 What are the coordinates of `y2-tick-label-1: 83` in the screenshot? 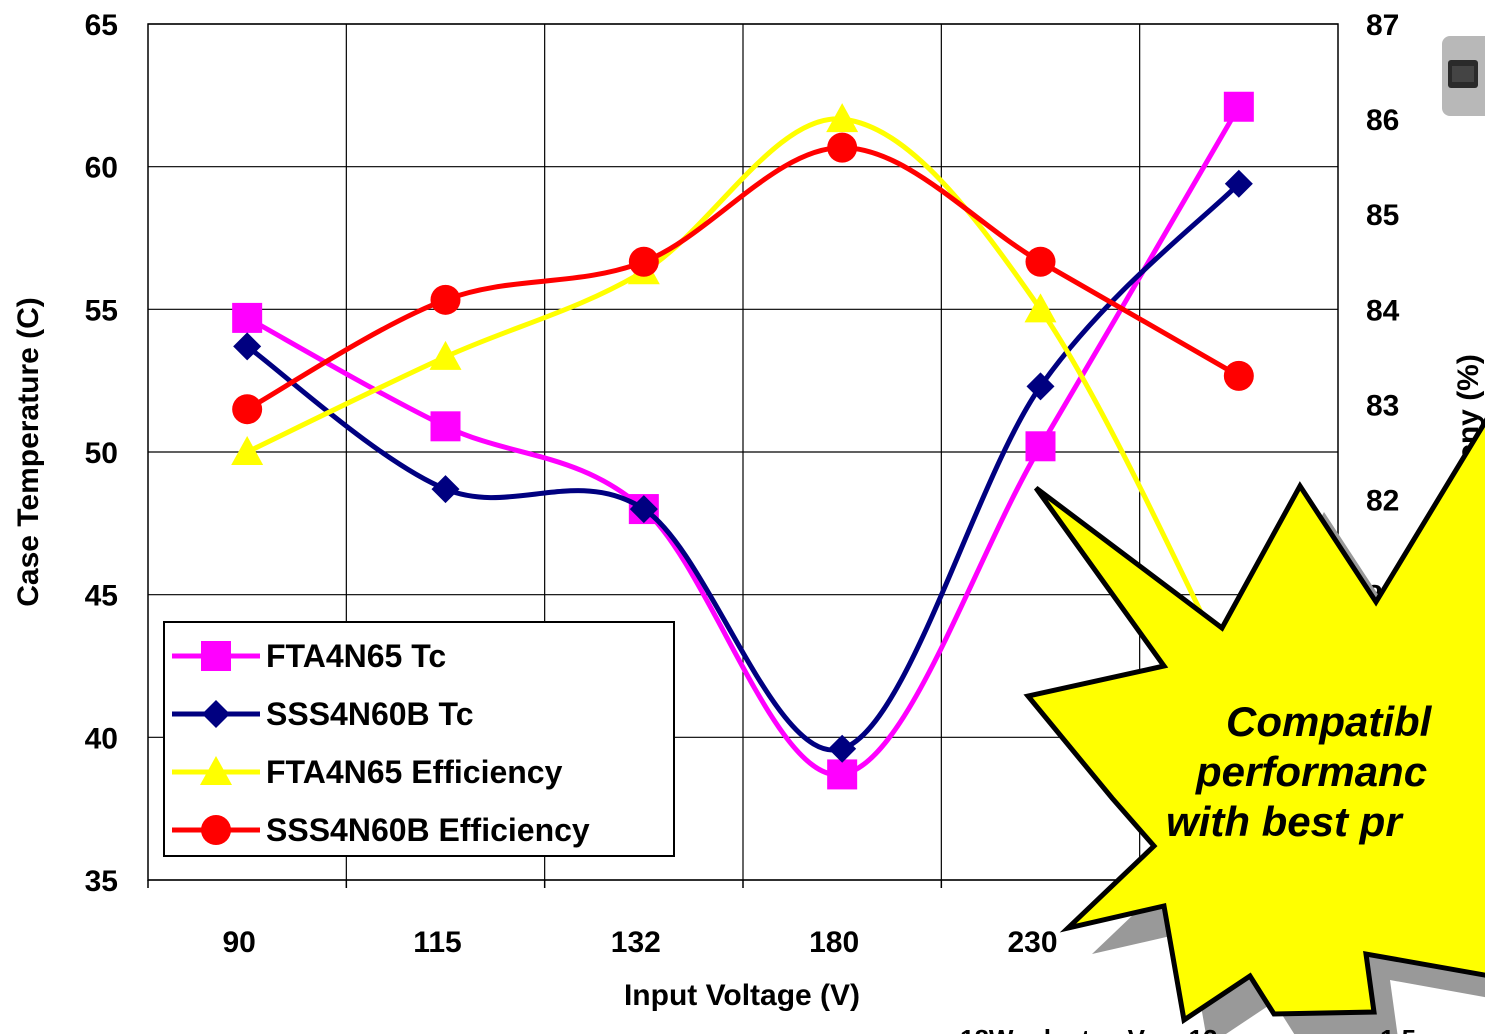 It's located at (1382, 405).